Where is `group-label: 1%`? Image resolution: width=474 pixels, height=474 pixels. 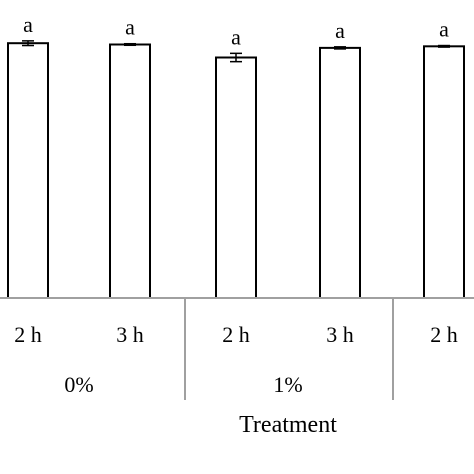
group-label: 1% is located at coordinates (287, 384).